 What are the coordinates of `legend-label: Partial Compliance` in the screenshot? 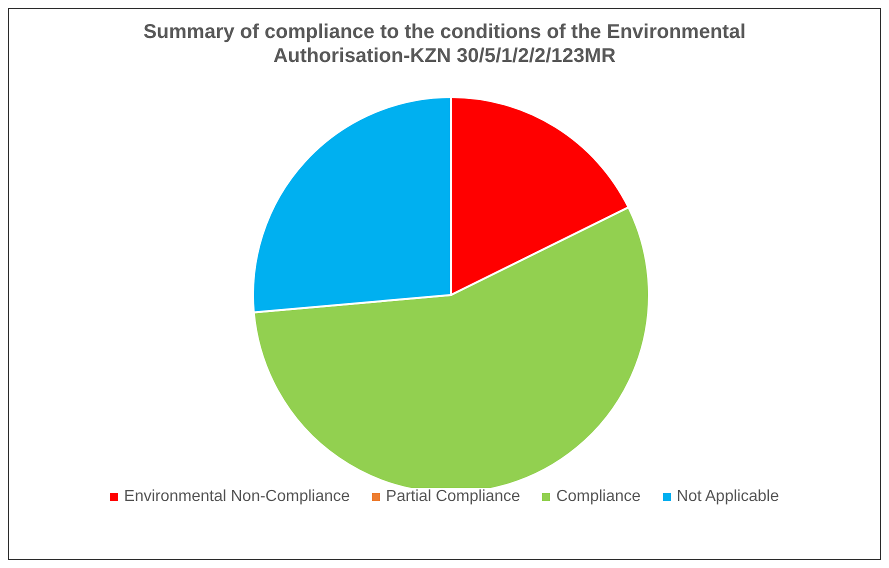 It's located at (453, 497).